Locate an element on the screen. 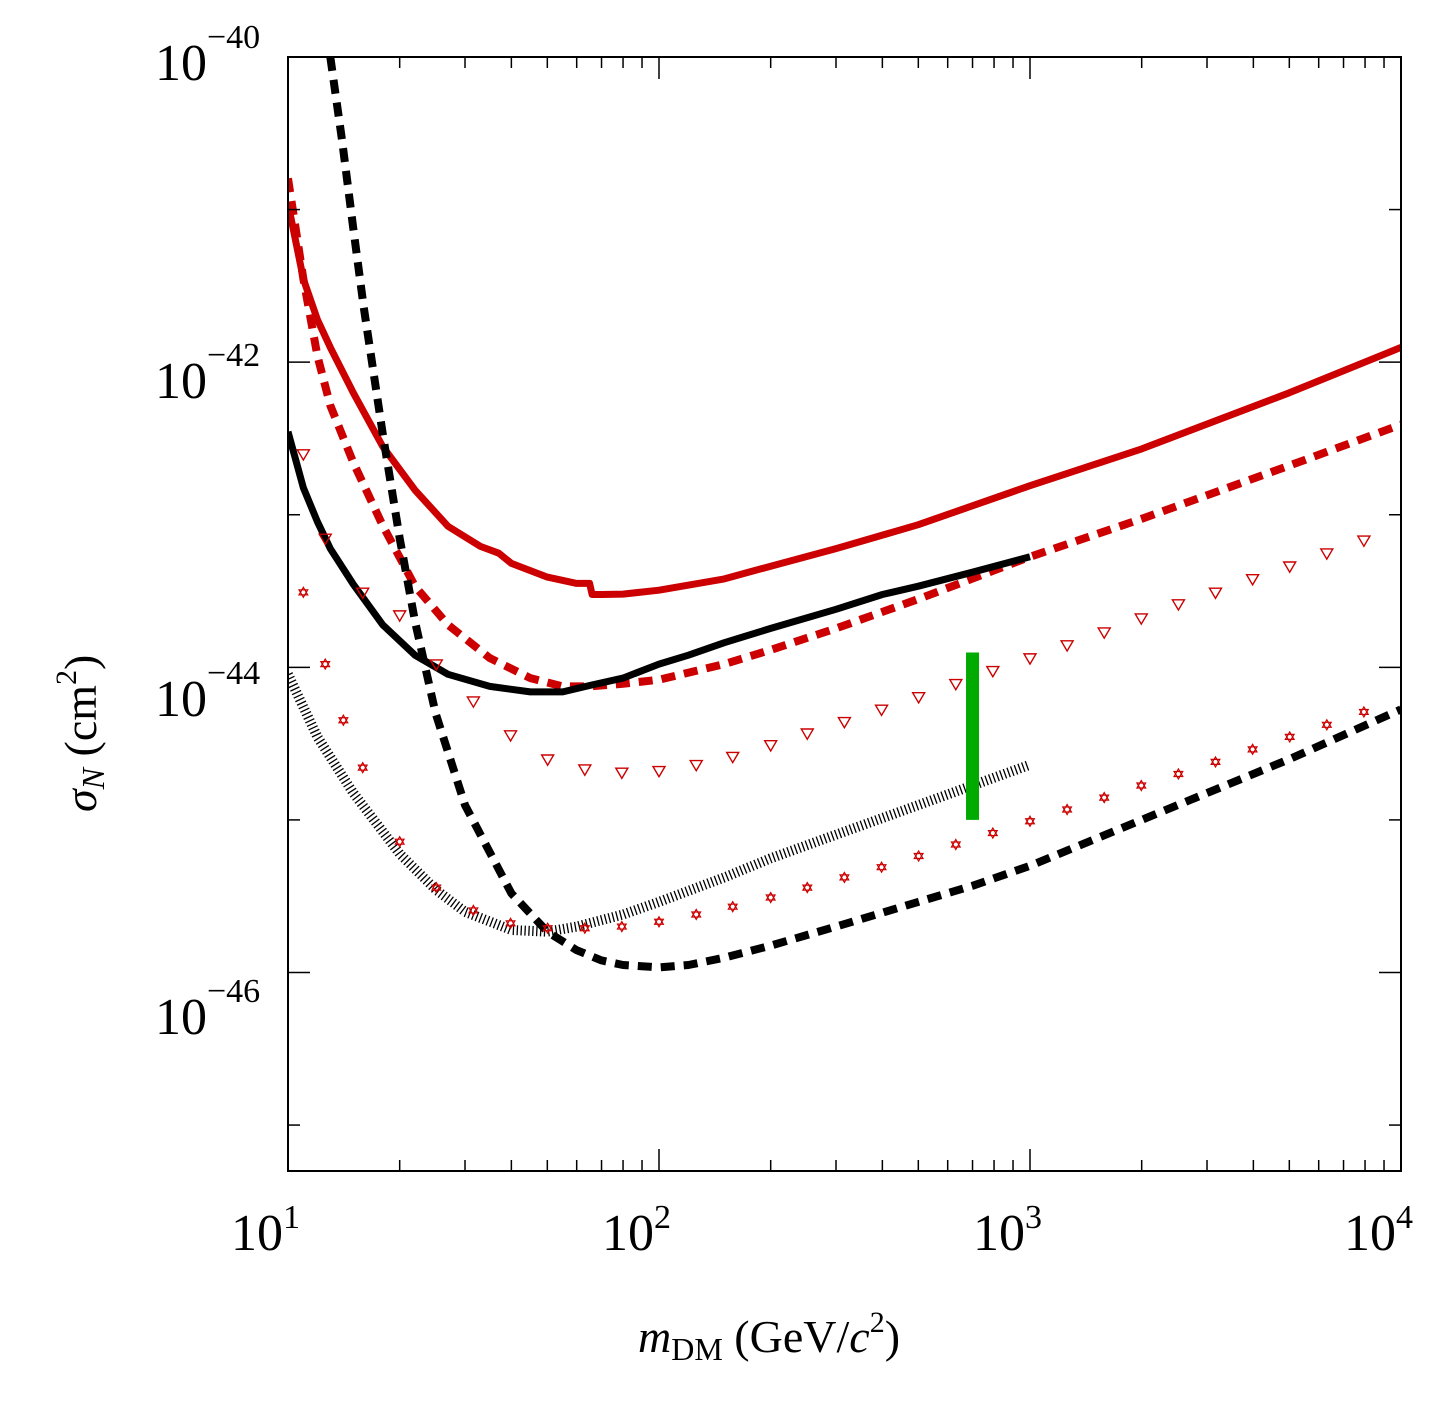 The image size is (1452, 1409). x-tick-label-2: 10³ is located at coordinates (1007, 1230).